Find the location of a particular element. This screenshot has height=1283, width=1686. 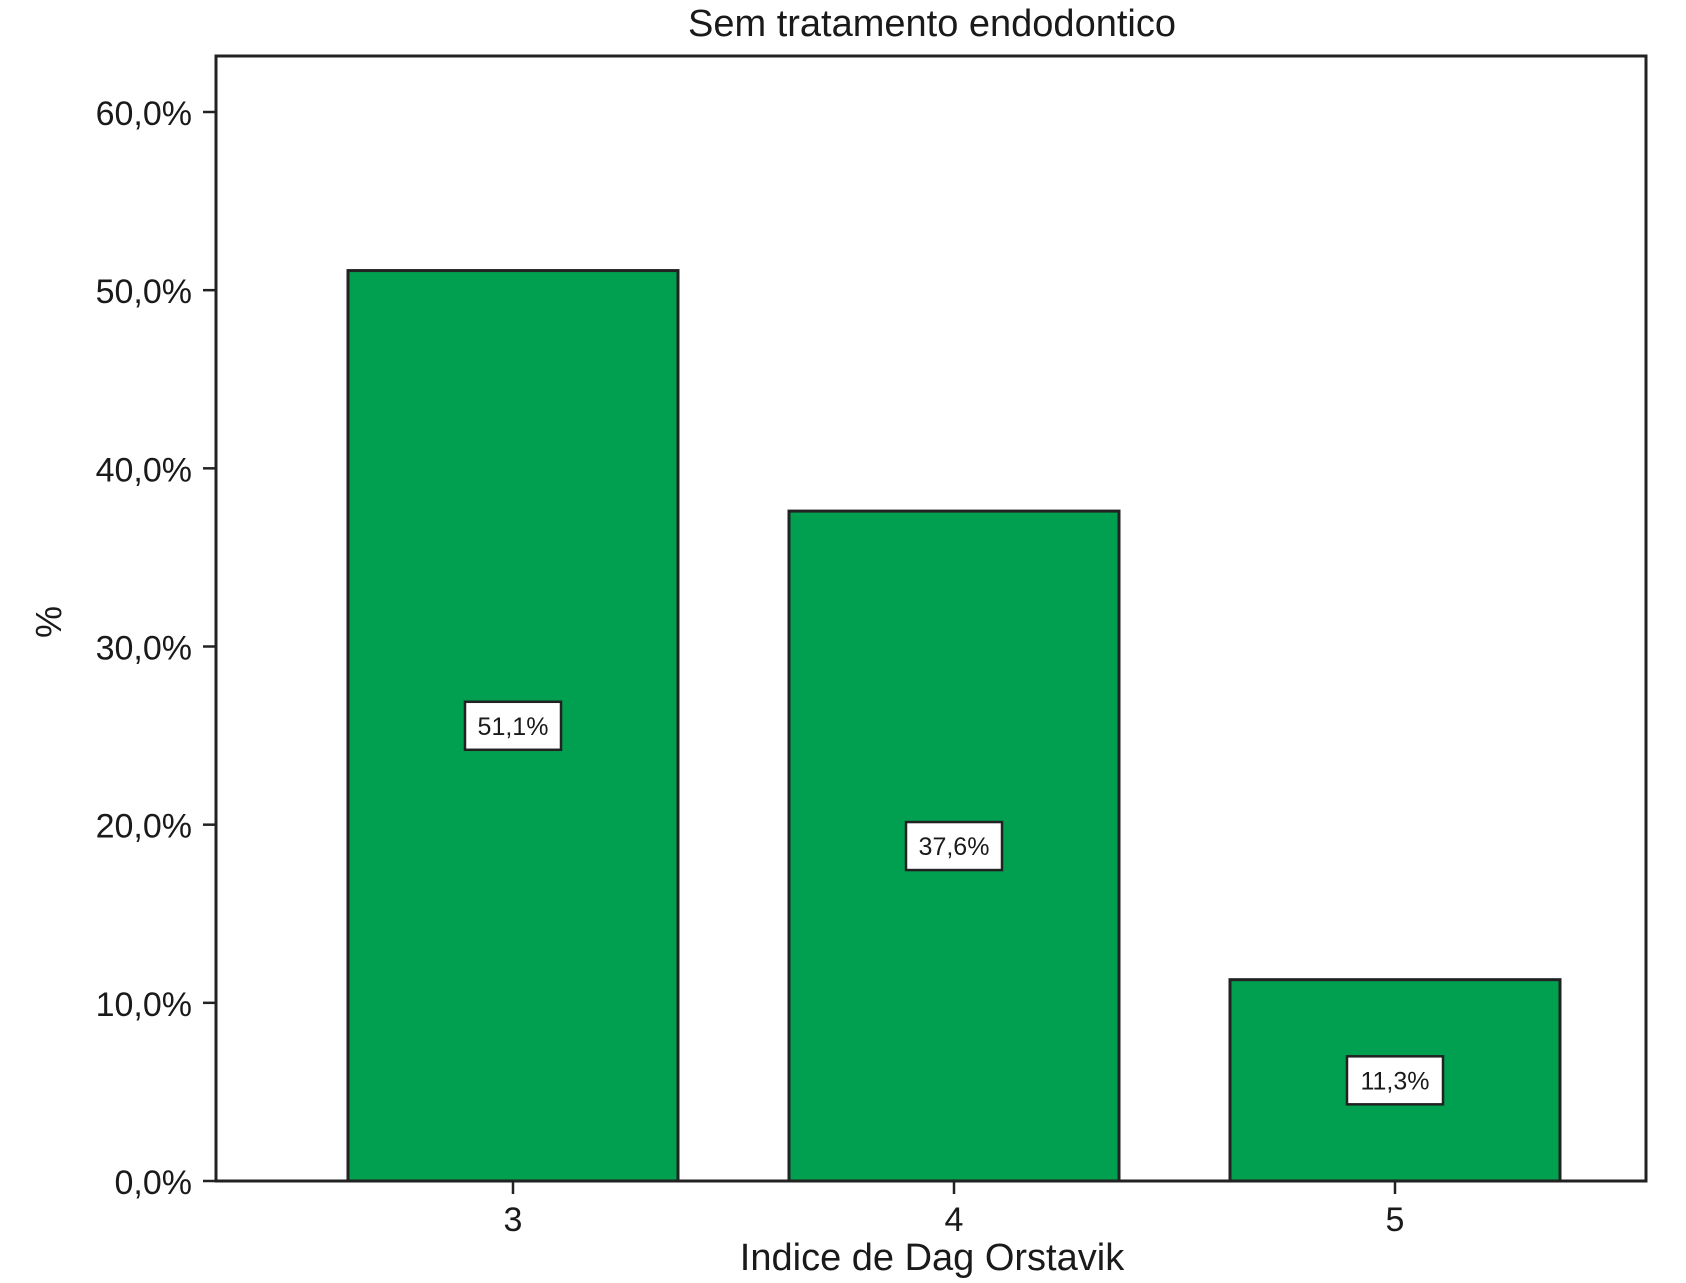

x-tick-label: 5 is located at coordinates (1395, 1220).